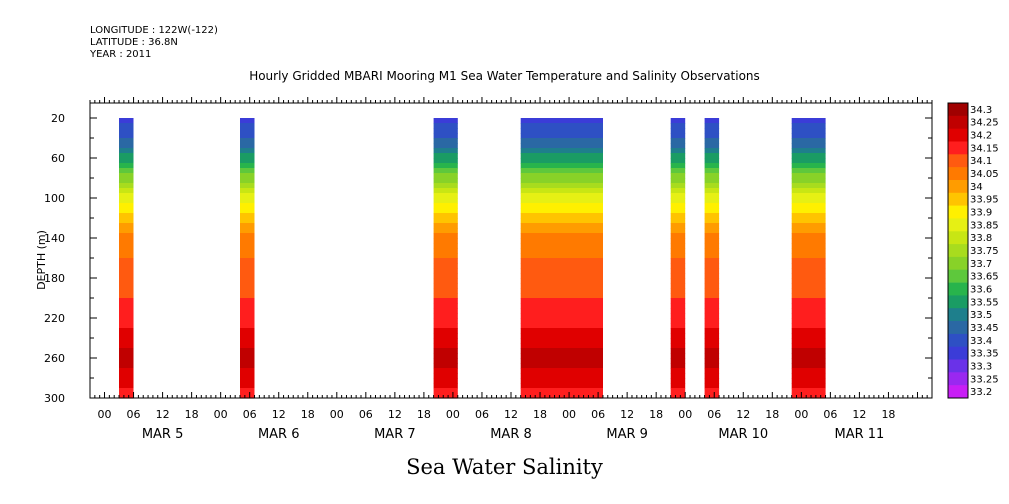  Describe the element at coordinates (981, 161) in the screenshot. I see `colorbar-label: 34.1` at that location.